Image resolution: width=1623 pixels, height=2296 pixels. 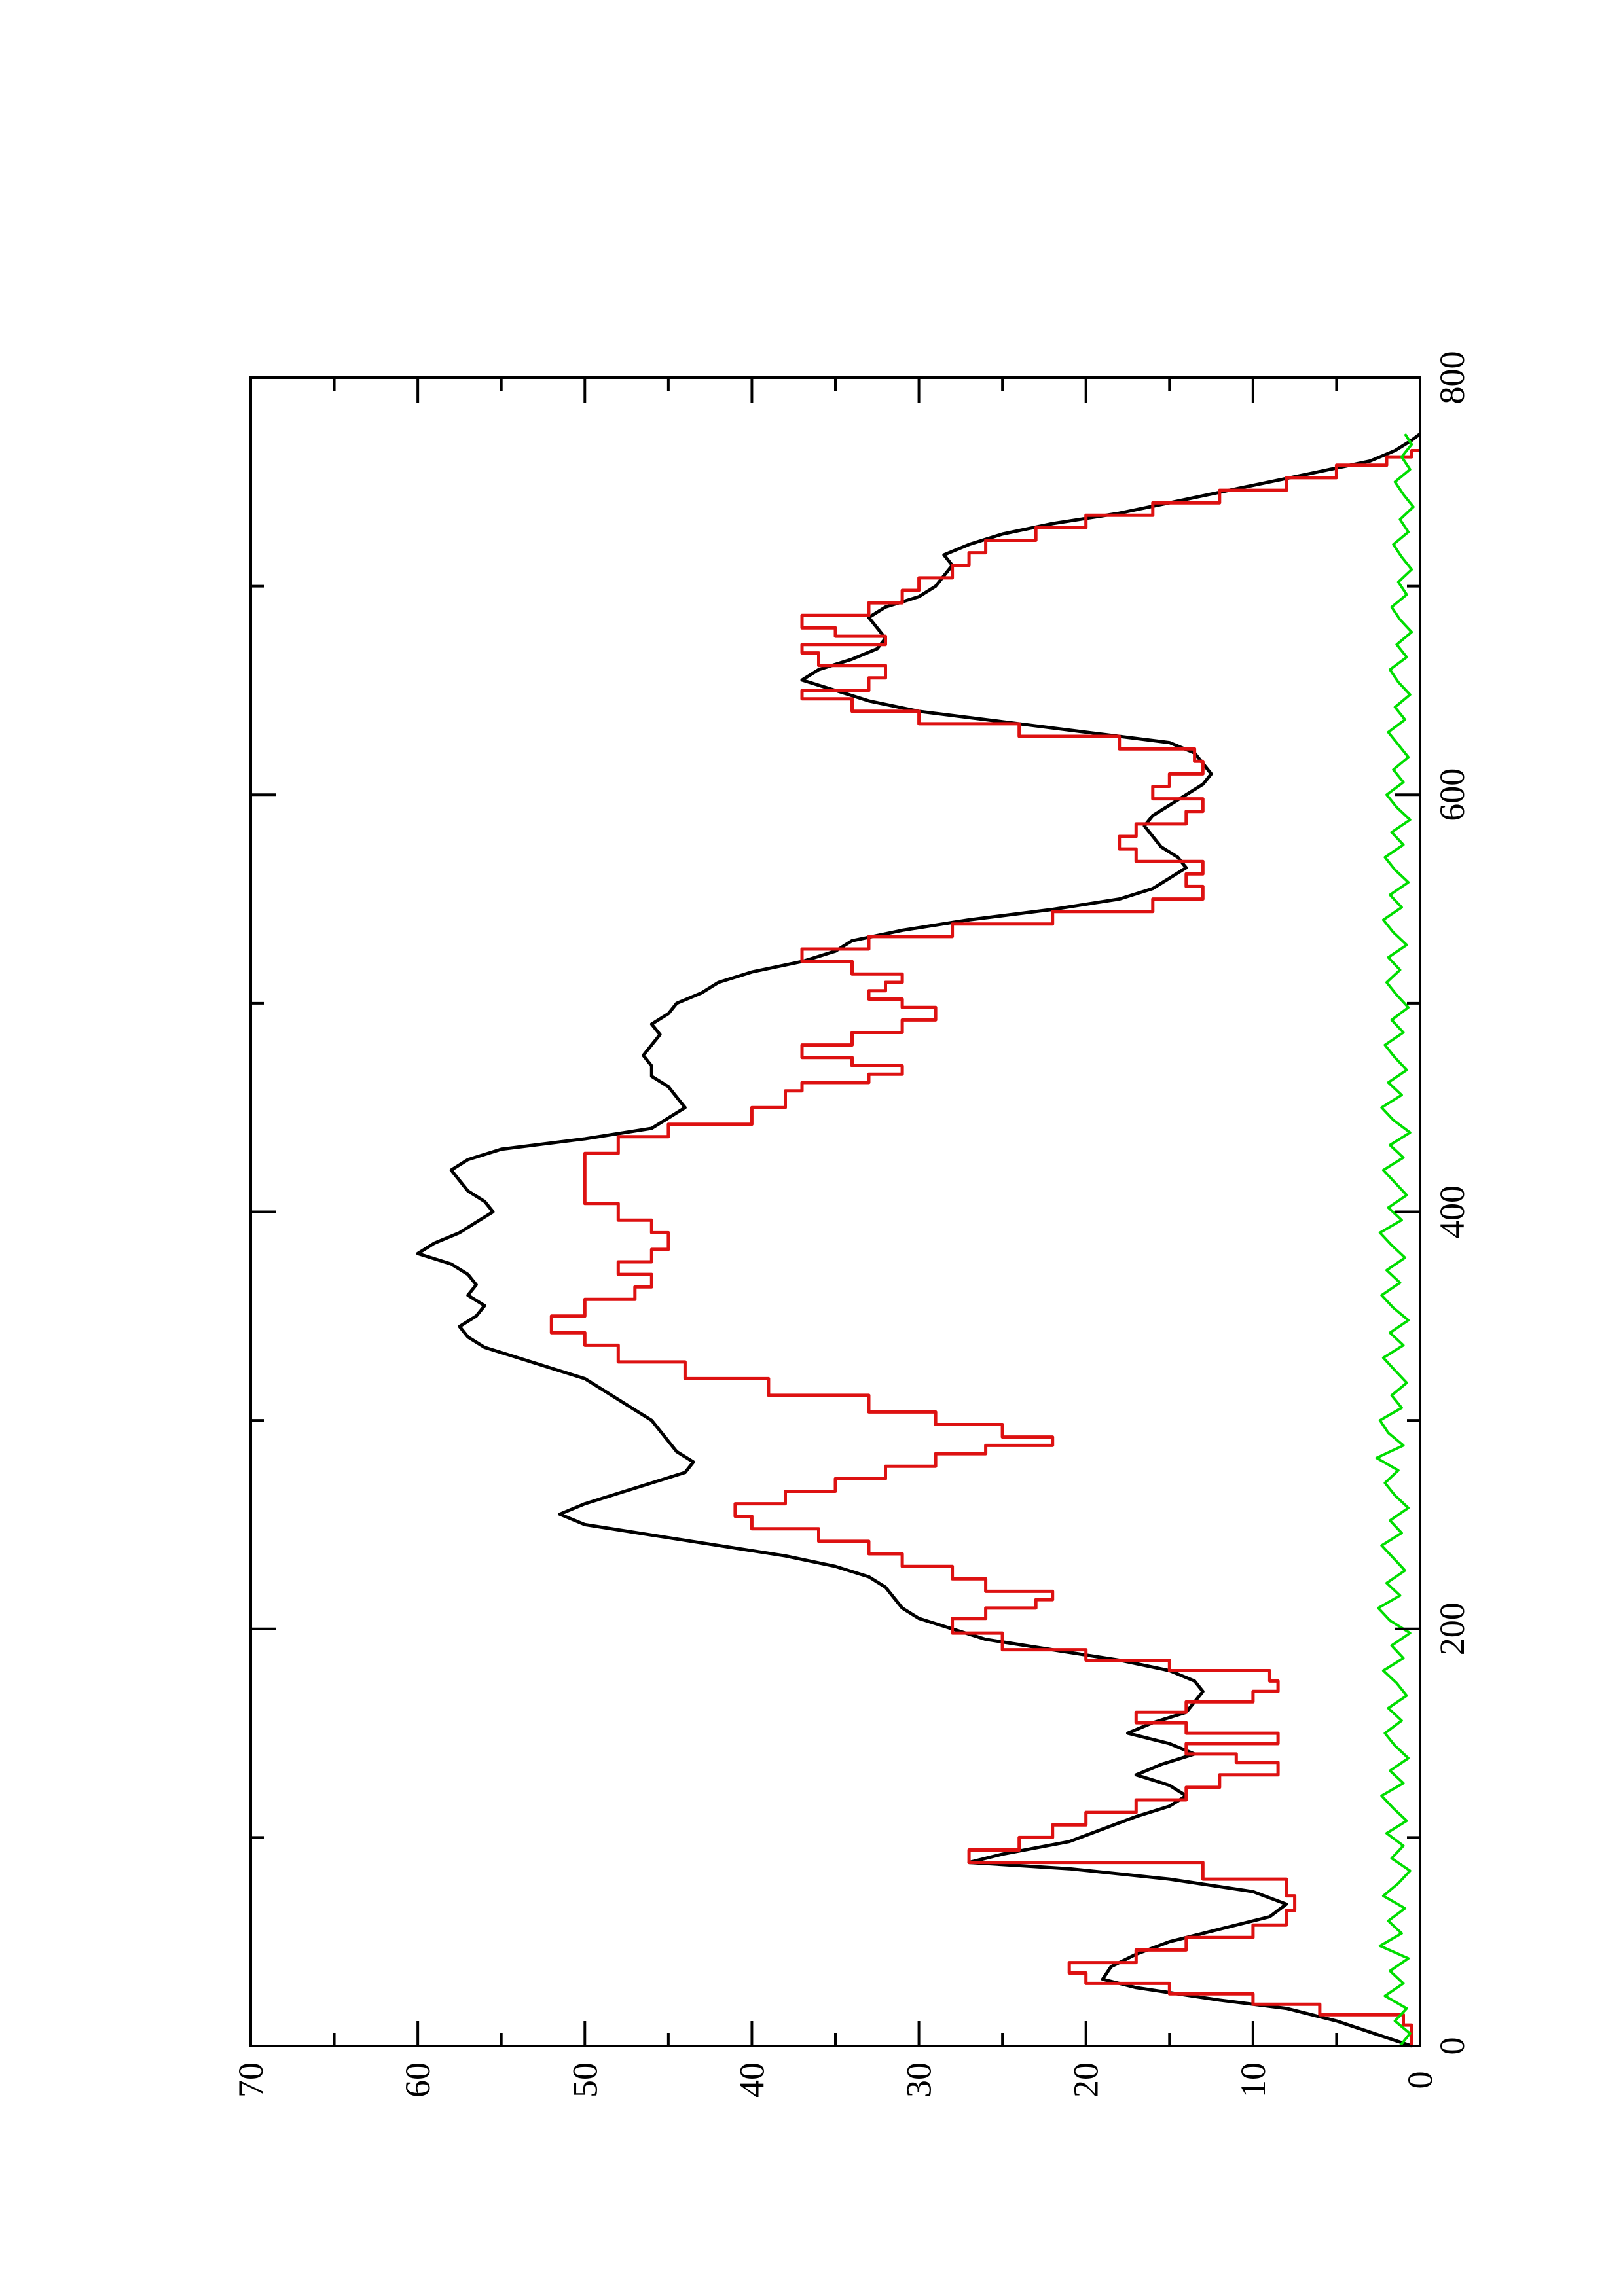 I want to click on y-tick-label: 20, so click(x=1086, y=2080).